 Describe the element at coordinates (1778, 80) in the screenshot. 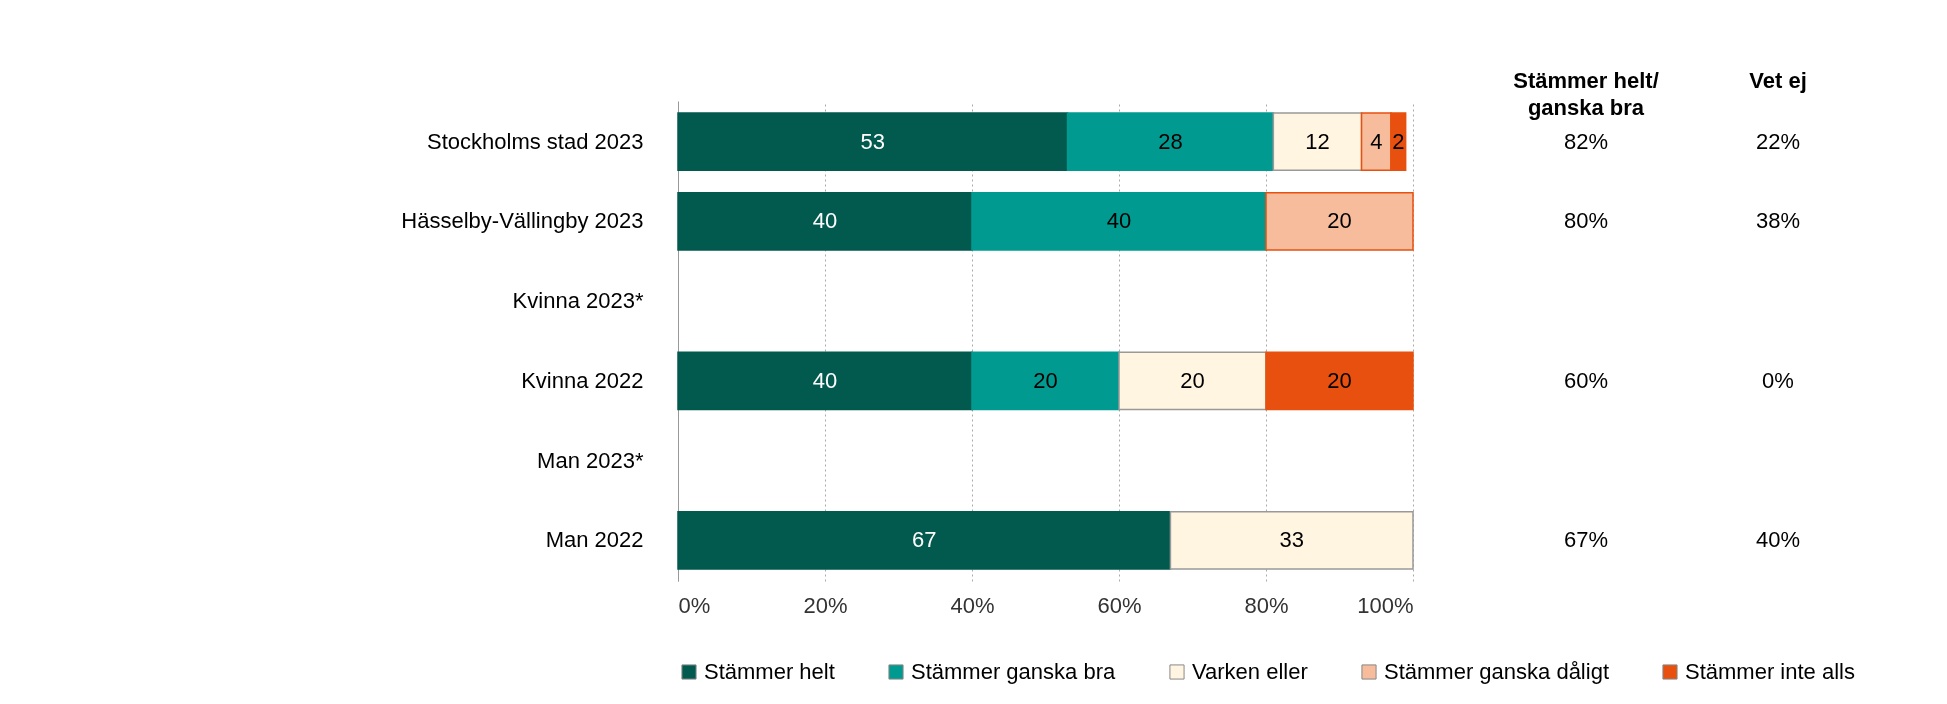

I see `text: Vet ej` at that location.